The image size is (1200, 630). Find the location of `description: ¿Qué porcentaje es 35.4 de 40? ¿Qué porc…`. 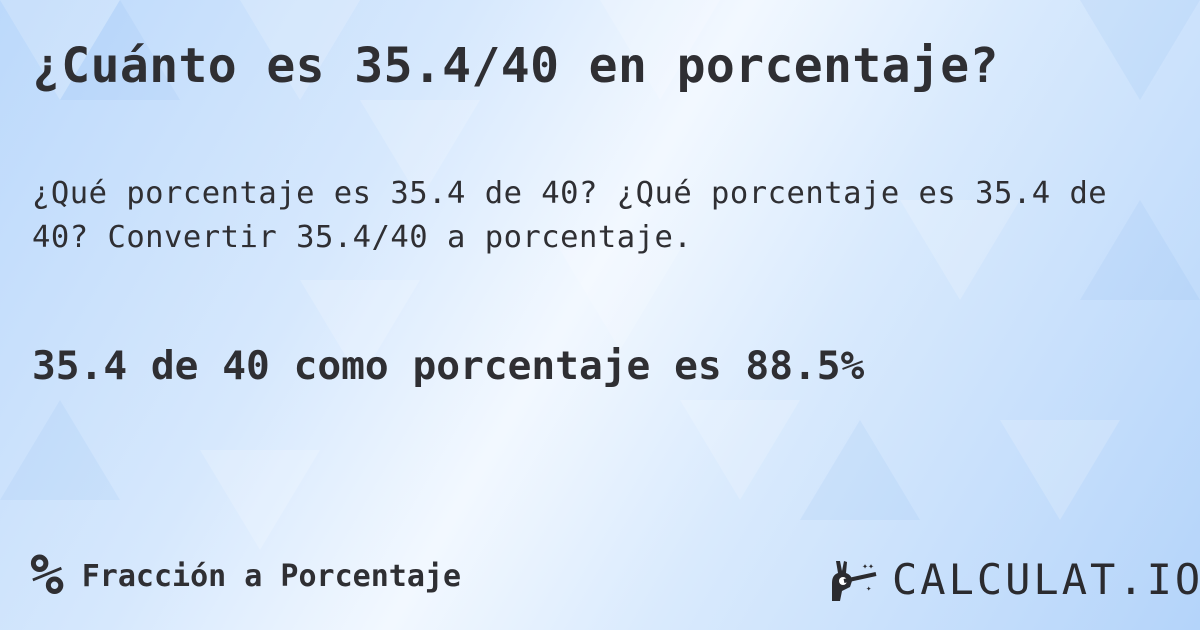

description: ¿Qué porcentaje es 35.4 de 40? ¿Qué porc… is located at coordinates (570, 215).